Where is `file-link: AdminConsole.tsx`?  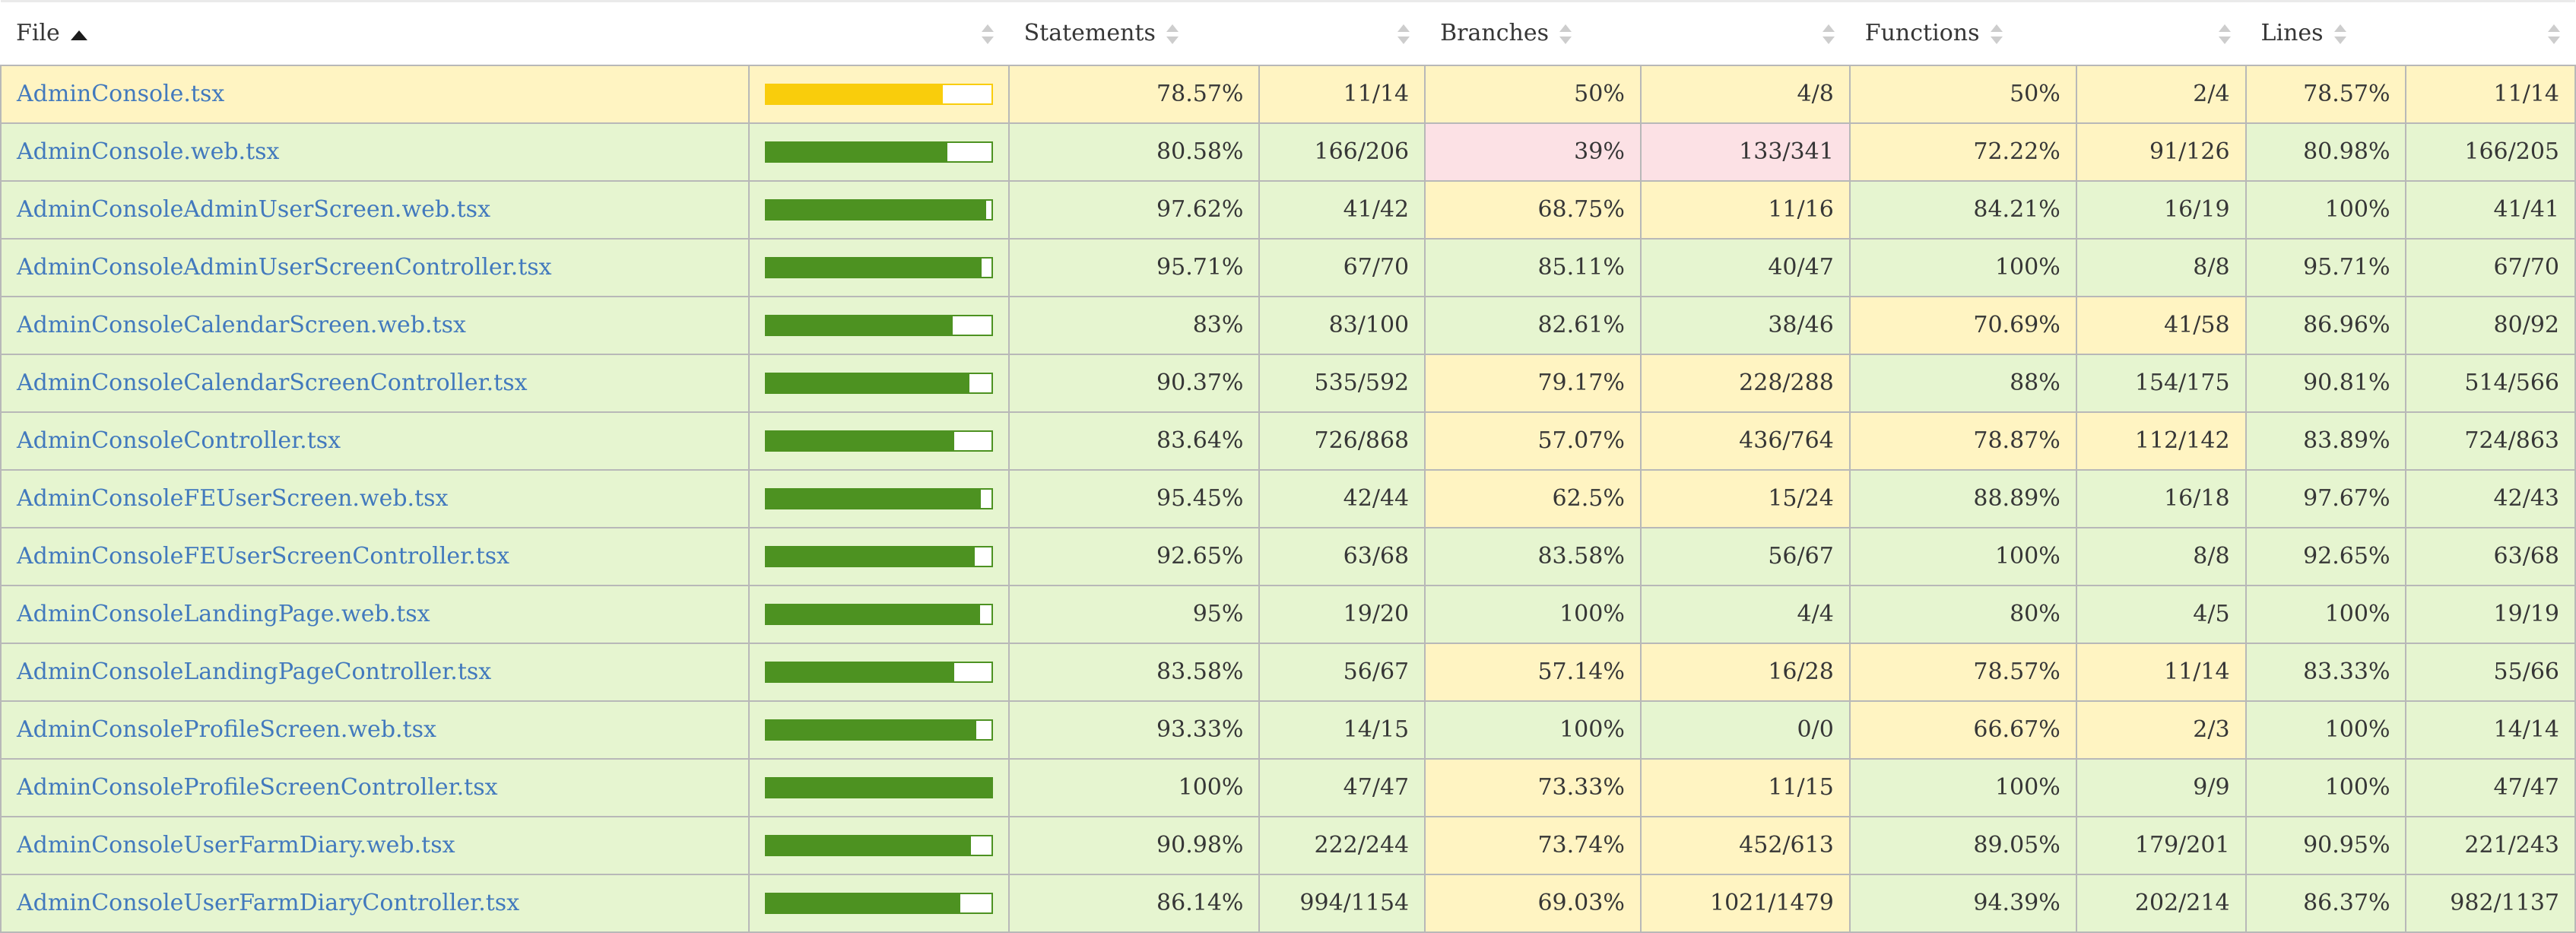
file-link: AdminConsole.tsx is located at coordinates (121, 94).